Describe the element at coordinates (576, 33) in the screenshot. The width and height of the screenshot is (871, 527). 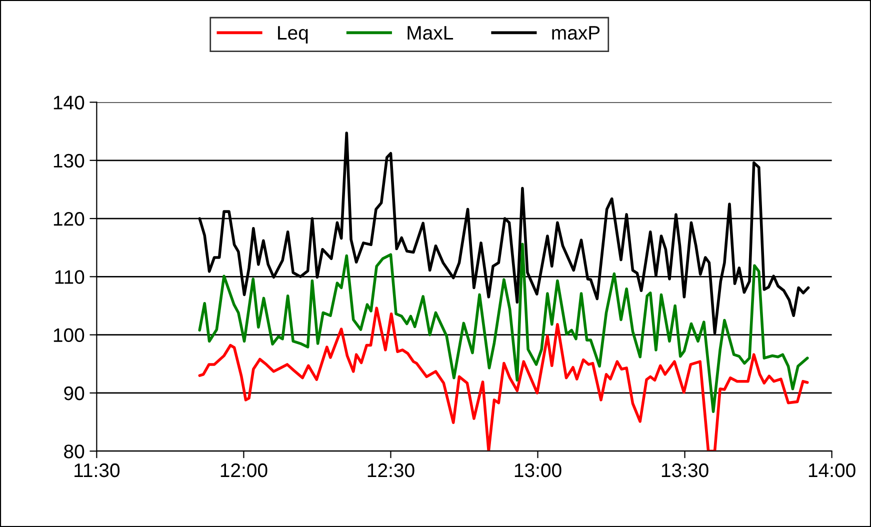
I see `legend-label: maxP` at that location.